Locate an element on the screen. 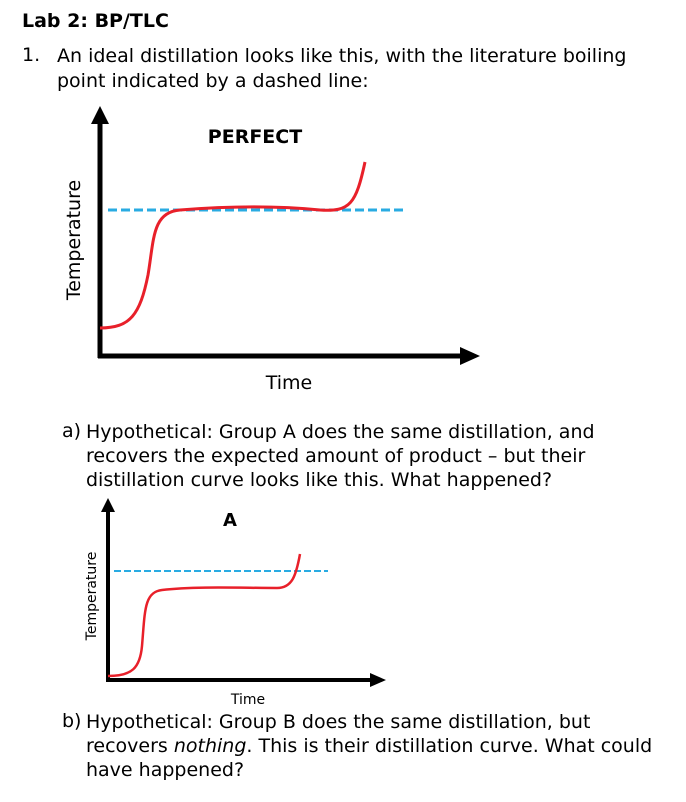  question-b-emphasis: nothing is located at coordinates (210, 746).